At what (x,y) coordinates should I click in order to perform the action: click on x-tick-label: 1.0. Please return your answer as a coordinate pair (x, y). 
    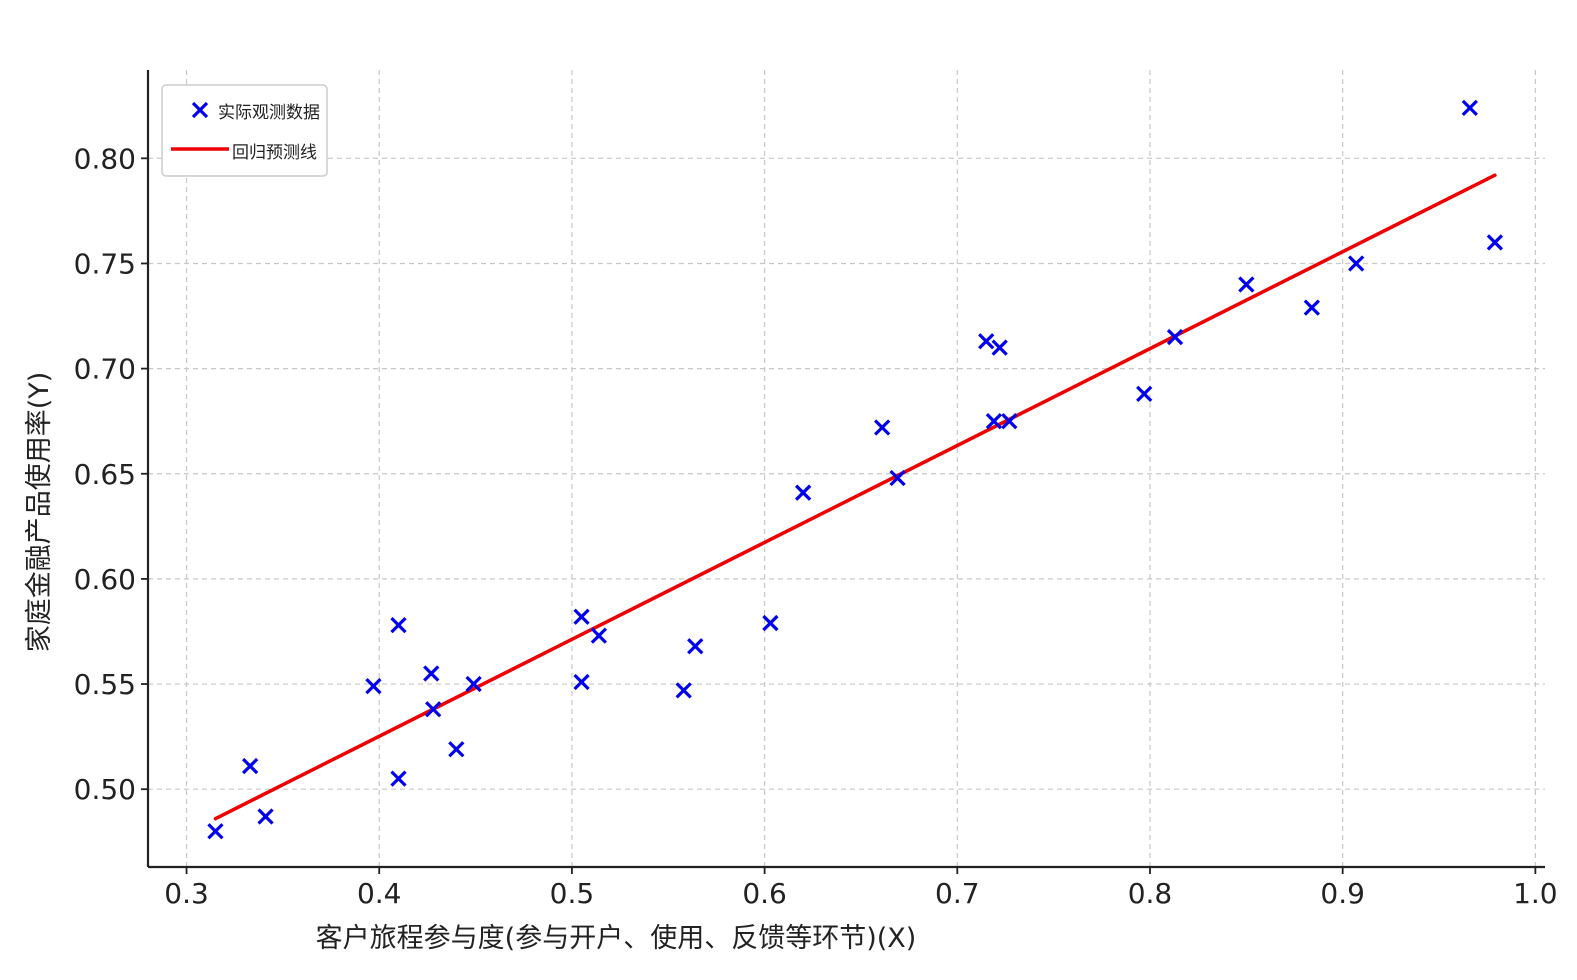
    Looking at the image, I should click on (1535, 893).